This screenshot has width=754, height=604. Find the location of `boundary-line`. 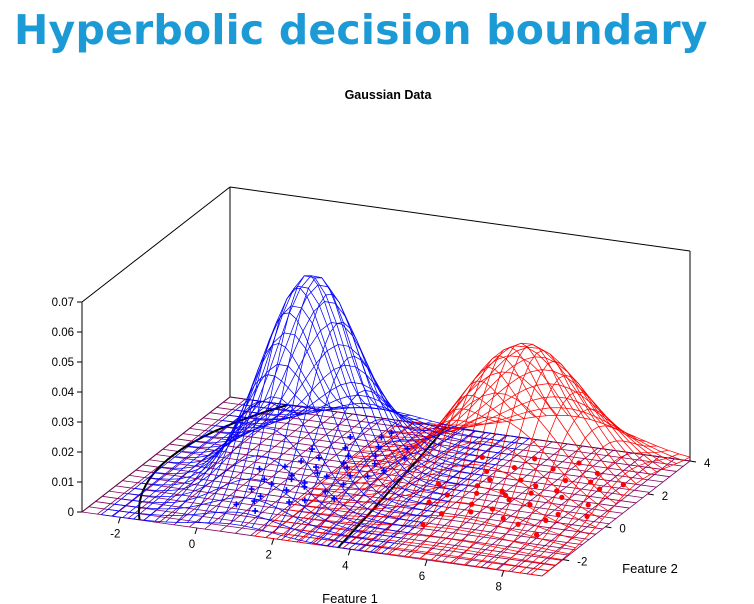

boundary-line is located at coordinates (392, 487).